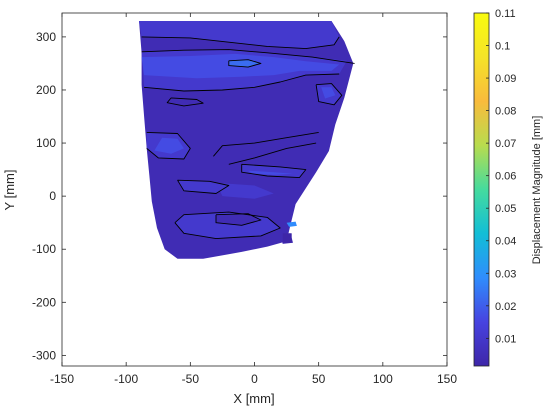  I want to click on colorbar-tick-label: 0.04, so click(505, 242).